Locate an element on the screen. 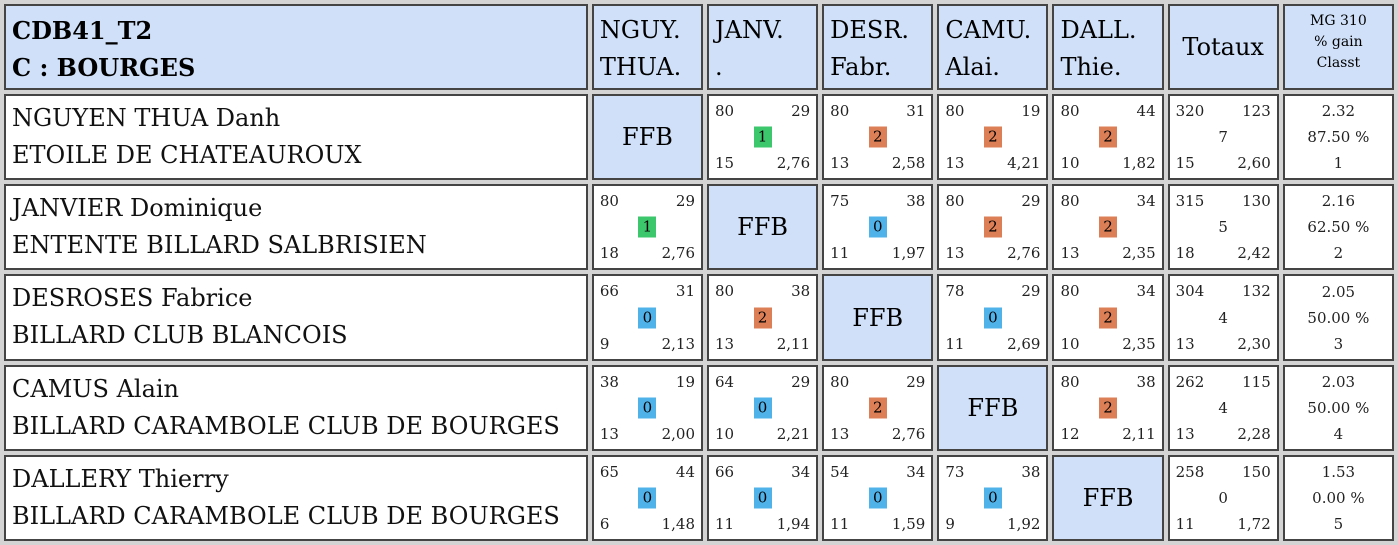  win-percentage: 62.50 % is located at coordinates (1338, 227).